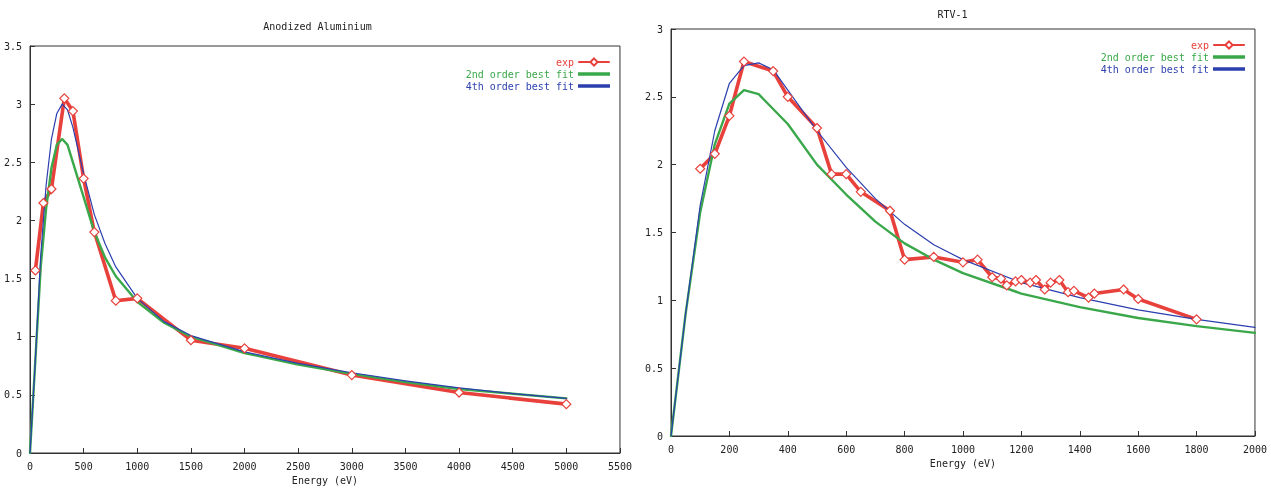 The width and height of the screenshot is (1271, 491). Describe the element at coordinates (620, 466) in the screenshot. I see `x-tick-label: 5500` at that location.